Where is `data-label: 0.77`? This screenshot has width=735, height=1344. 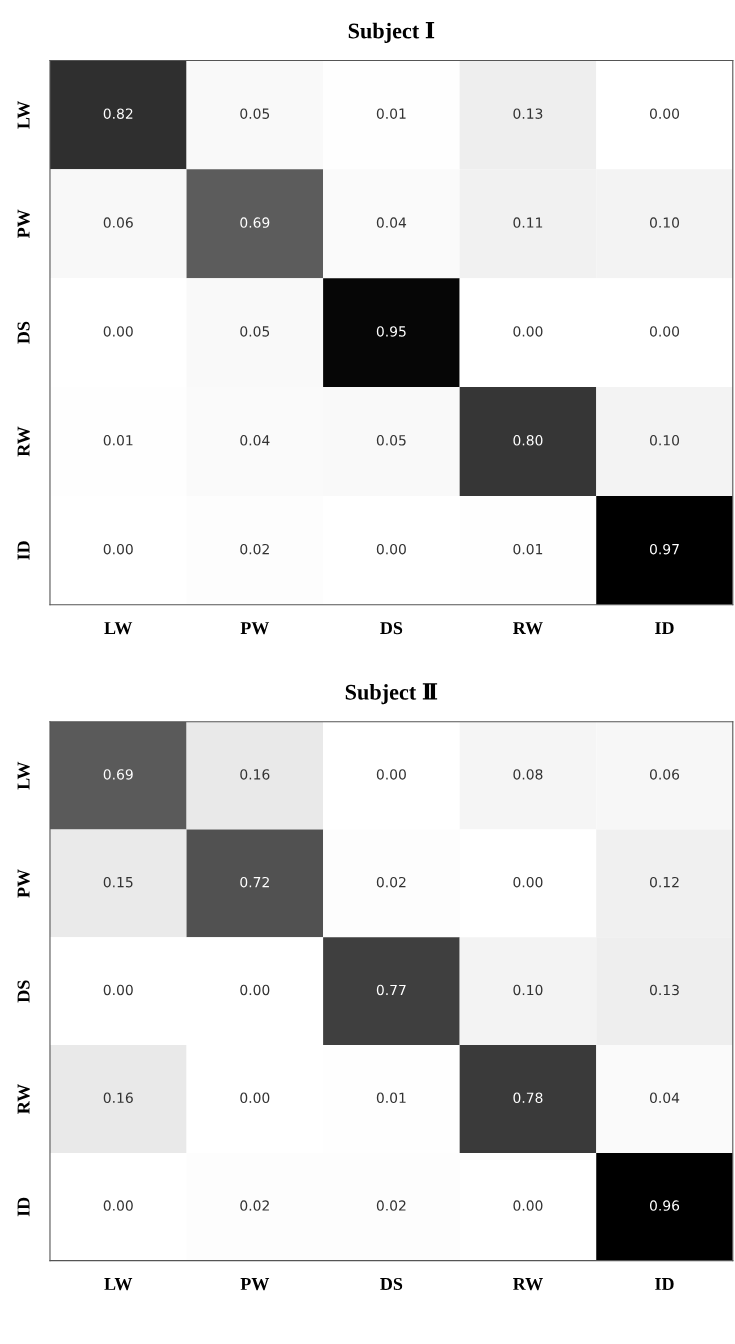 data-label: 0.77 is located at coordinates (391, 990).